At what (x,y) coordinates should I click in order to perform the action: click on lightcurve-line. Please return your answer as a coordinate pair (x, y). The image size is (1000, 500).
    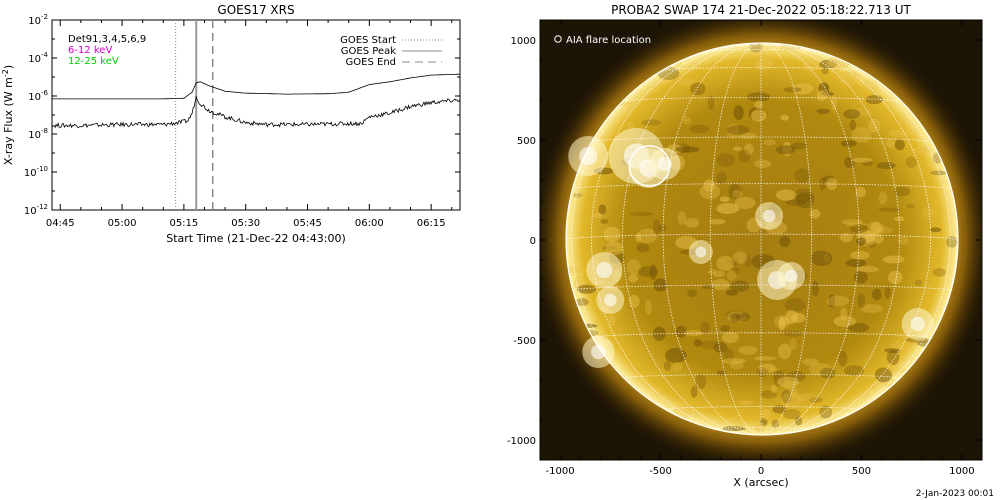
    Looking at the image, I should click on (256, 112).